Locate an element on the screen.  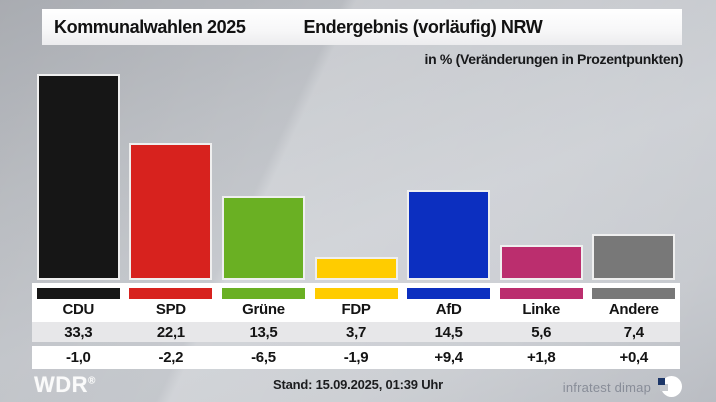
legend-cell-grüne: Grüne is located at coordinates (263, 302).